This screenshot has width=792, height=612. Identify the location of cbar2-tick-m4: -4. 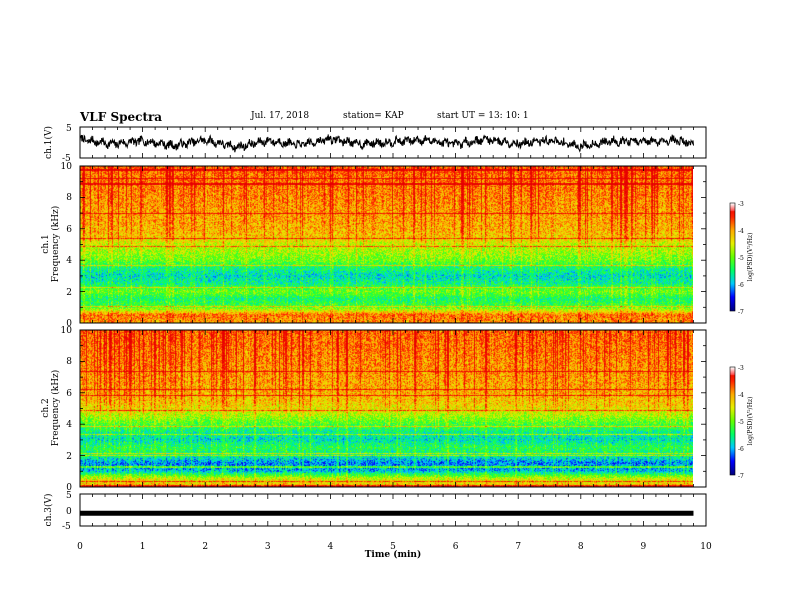
(741, 395).